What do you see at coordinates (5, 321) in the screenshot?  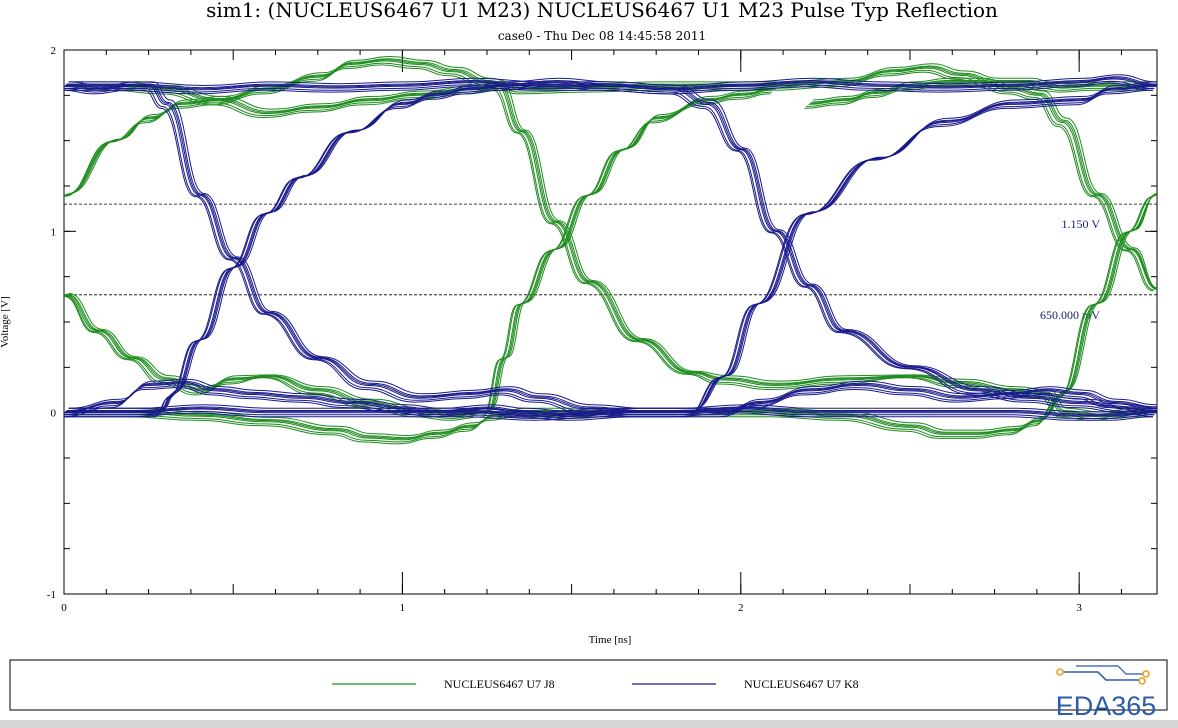 I see `y-axis-label: Voltage [V]` at bounding box center [5, 321].